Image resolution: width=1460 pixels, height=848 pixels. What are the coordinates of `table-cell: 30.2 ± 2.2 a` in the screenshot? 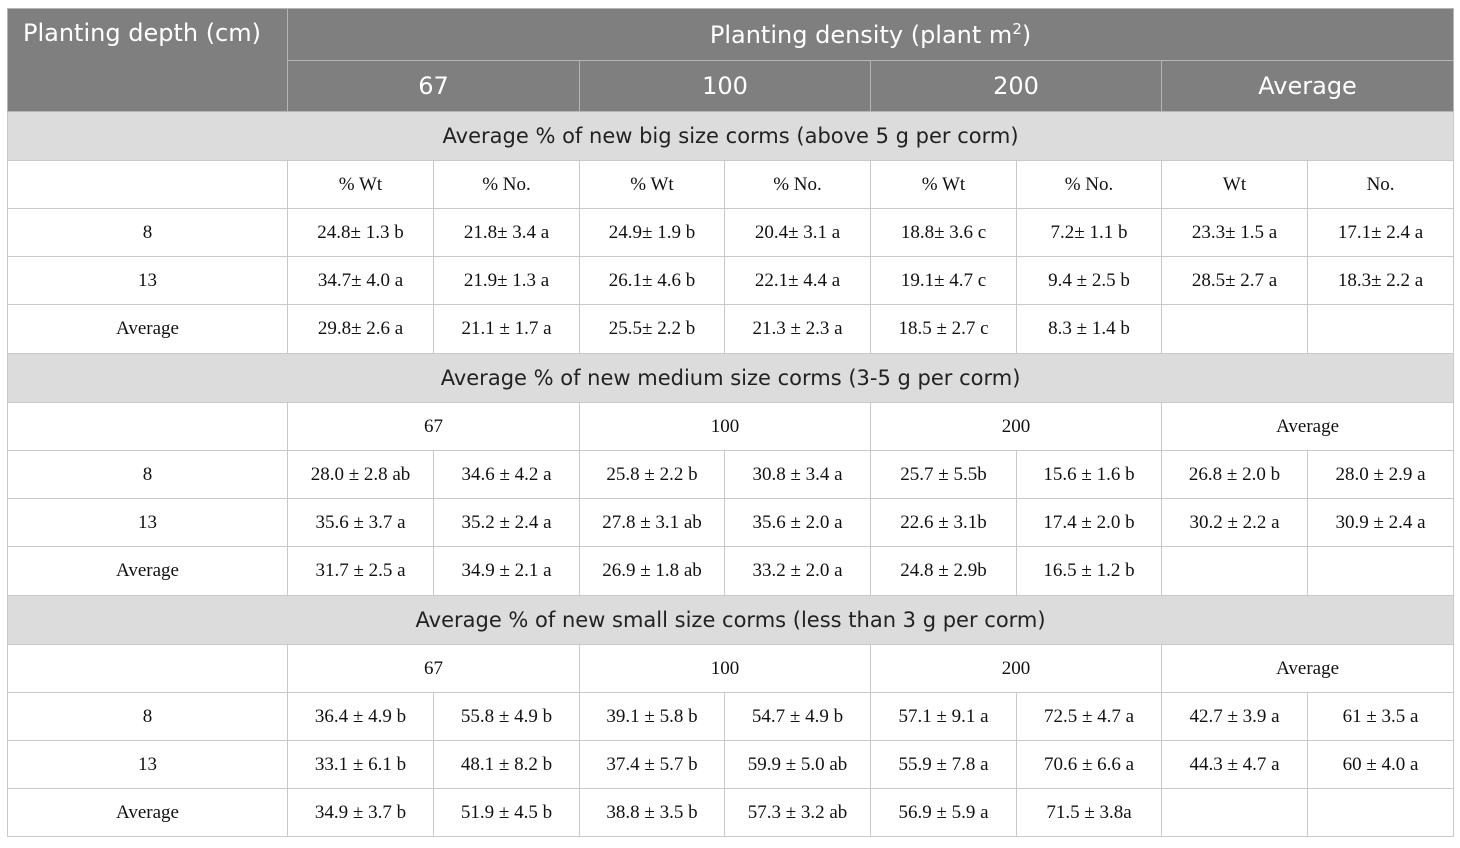 It's located at (1234, 522).